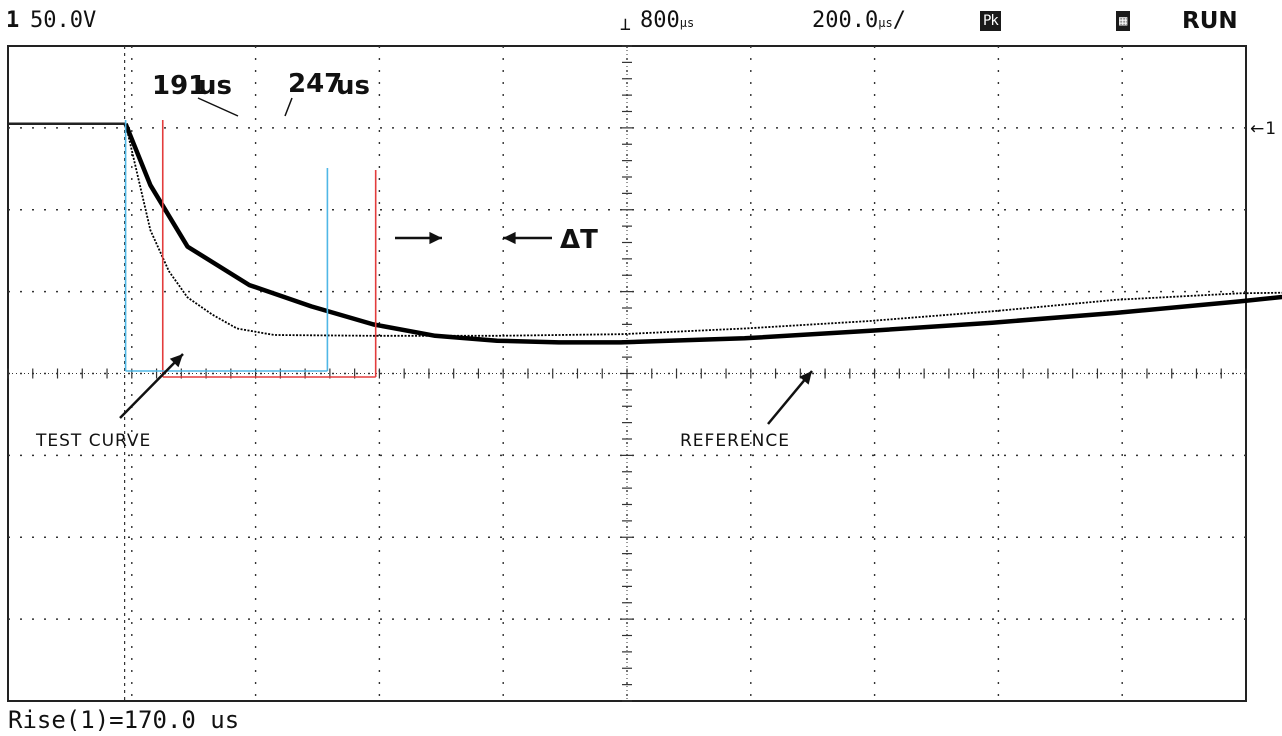 The image size is (1282, 736). I want to click on channel-scale: 50.0V, so click(63, 20).